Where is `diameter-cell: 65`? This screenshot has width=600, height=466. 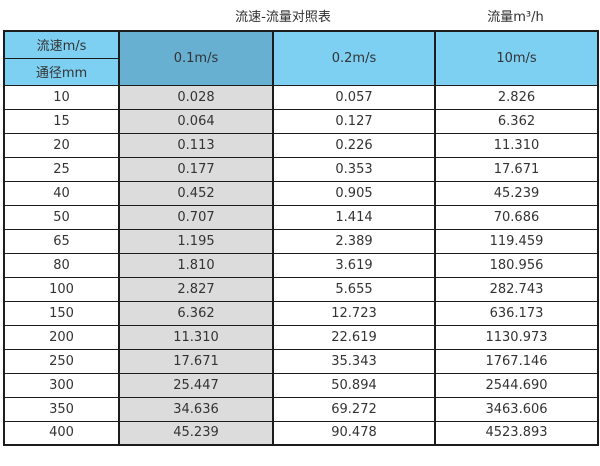
diameter-cell: 65 is located at coordinates (61, 241).